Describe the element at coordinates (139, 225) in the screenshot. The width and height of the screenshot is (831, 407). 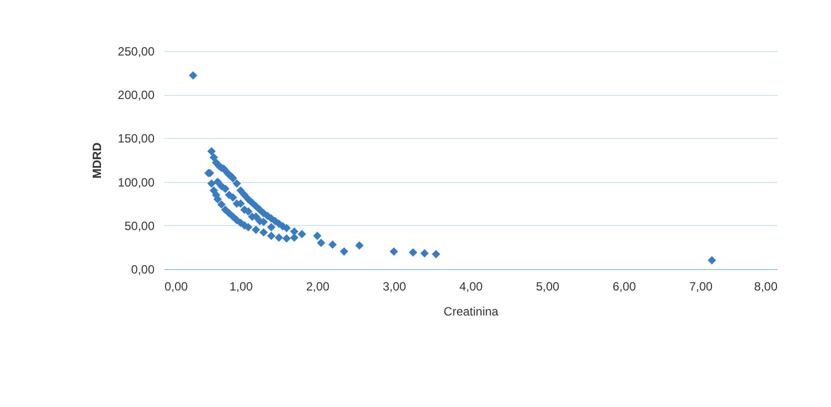
I see `y-tick-label: 50,00` at that location.